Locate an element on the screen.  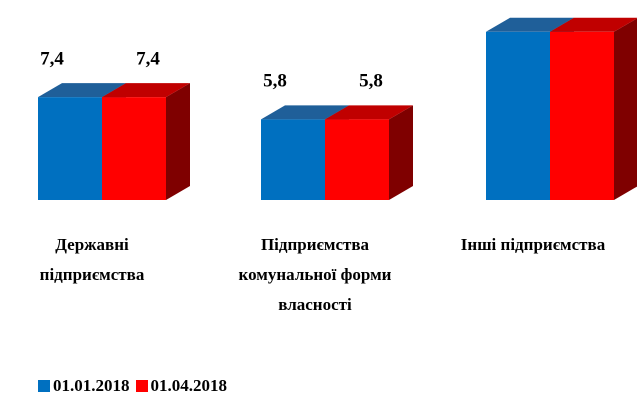
legend-item: 01.04.2018 is located at coordinates (181, 386).